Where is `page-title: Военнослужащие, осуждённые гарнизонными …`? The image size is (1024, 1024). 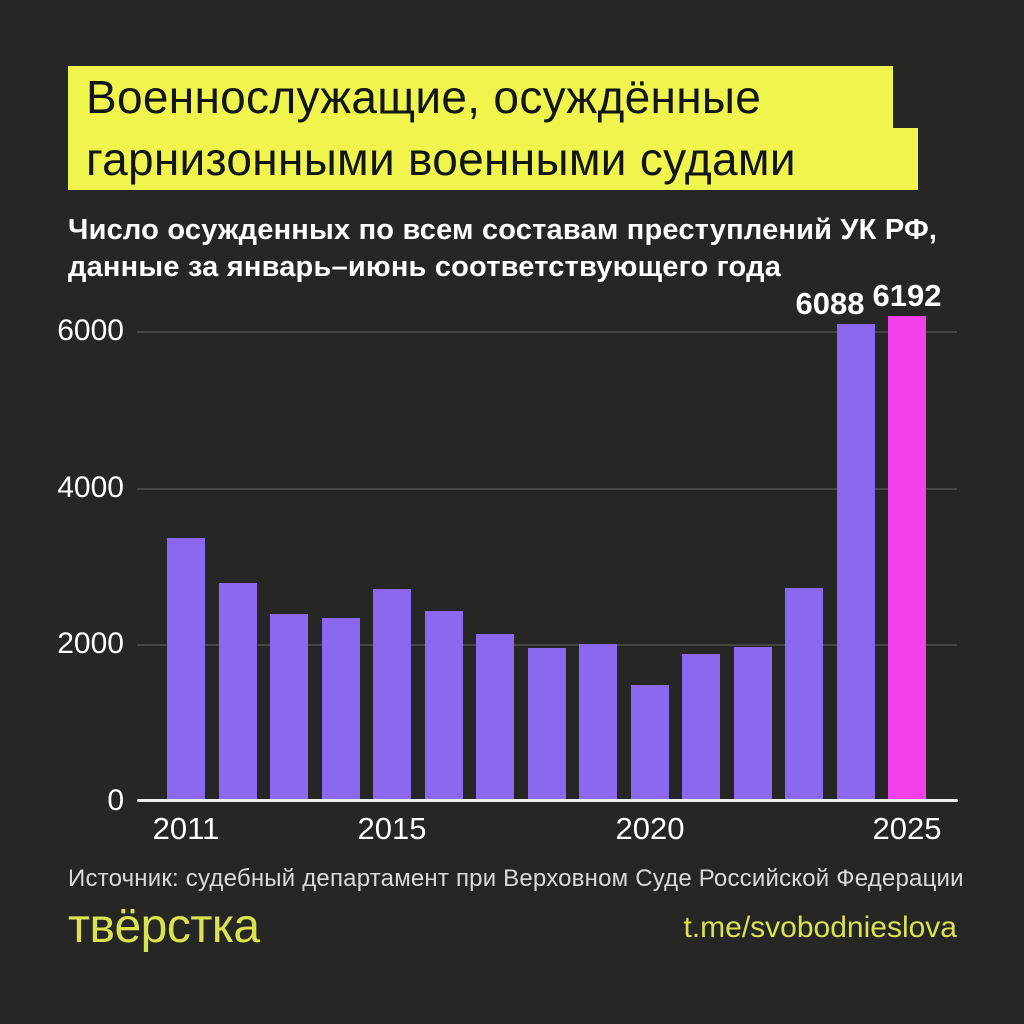
page-title: Военнослужащие, осуждённые гарнизонными … is located at coordinates (493, 128).